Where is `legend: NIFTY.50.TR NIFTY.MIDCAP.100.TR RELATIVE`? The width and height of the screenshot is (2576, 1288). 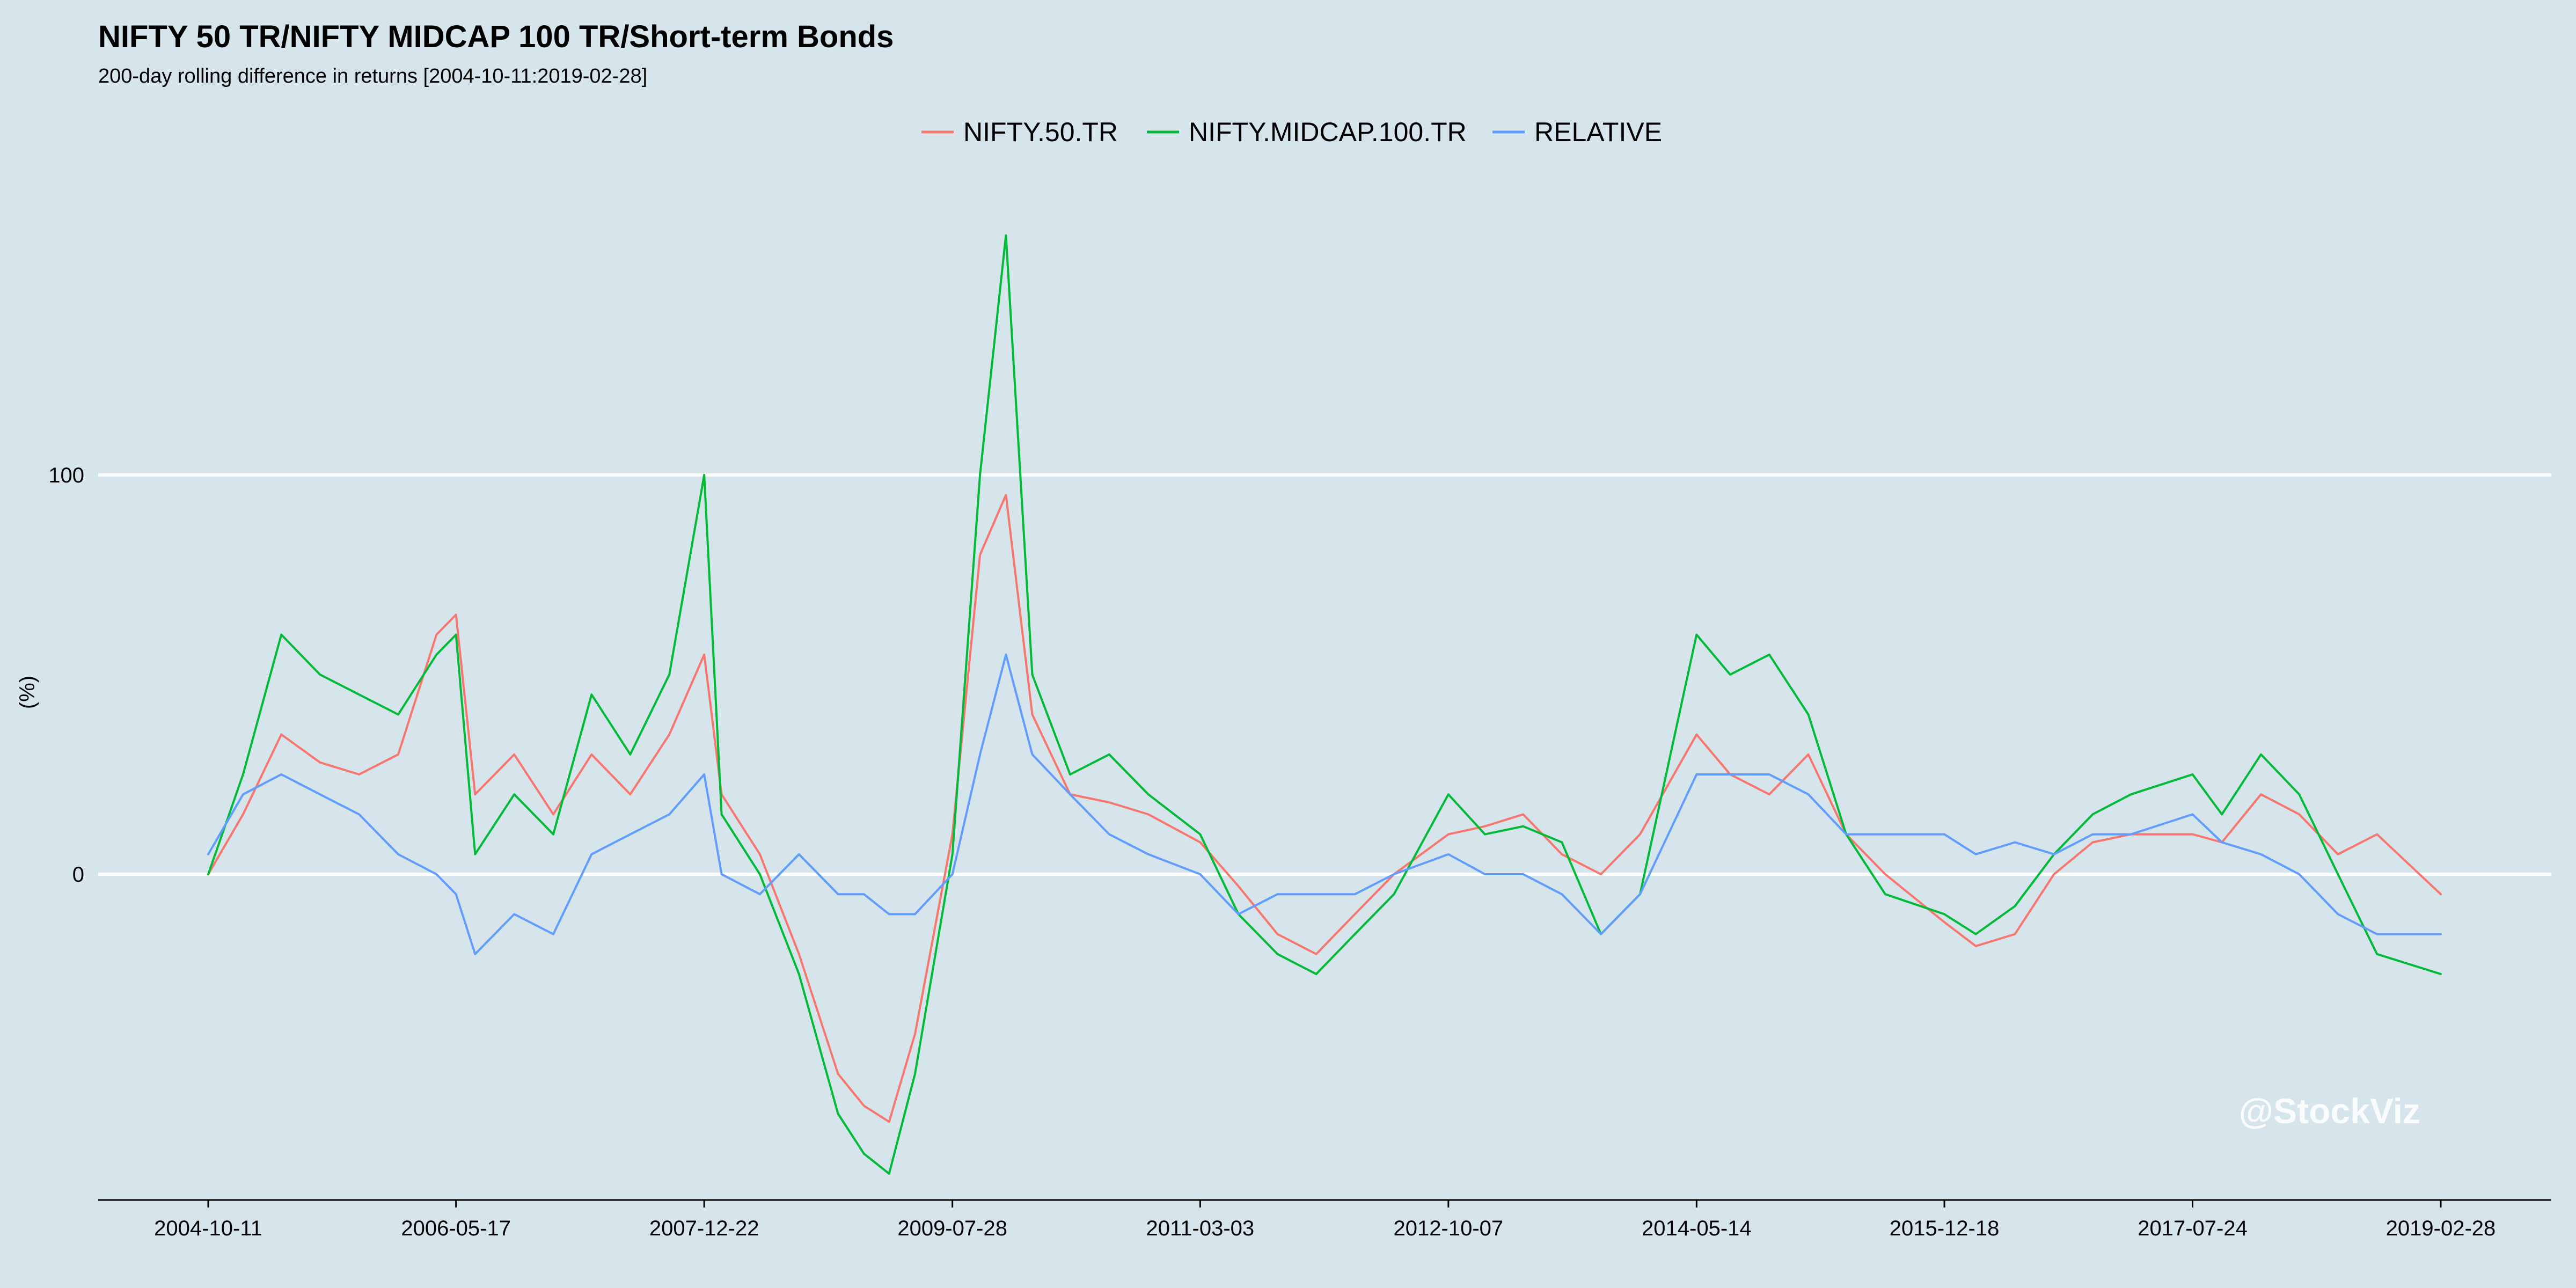 legend: NIFTY.50.TR NIFTY.MIDCAP.100.TR RELATIVE is located at coordinates (1291, 132).